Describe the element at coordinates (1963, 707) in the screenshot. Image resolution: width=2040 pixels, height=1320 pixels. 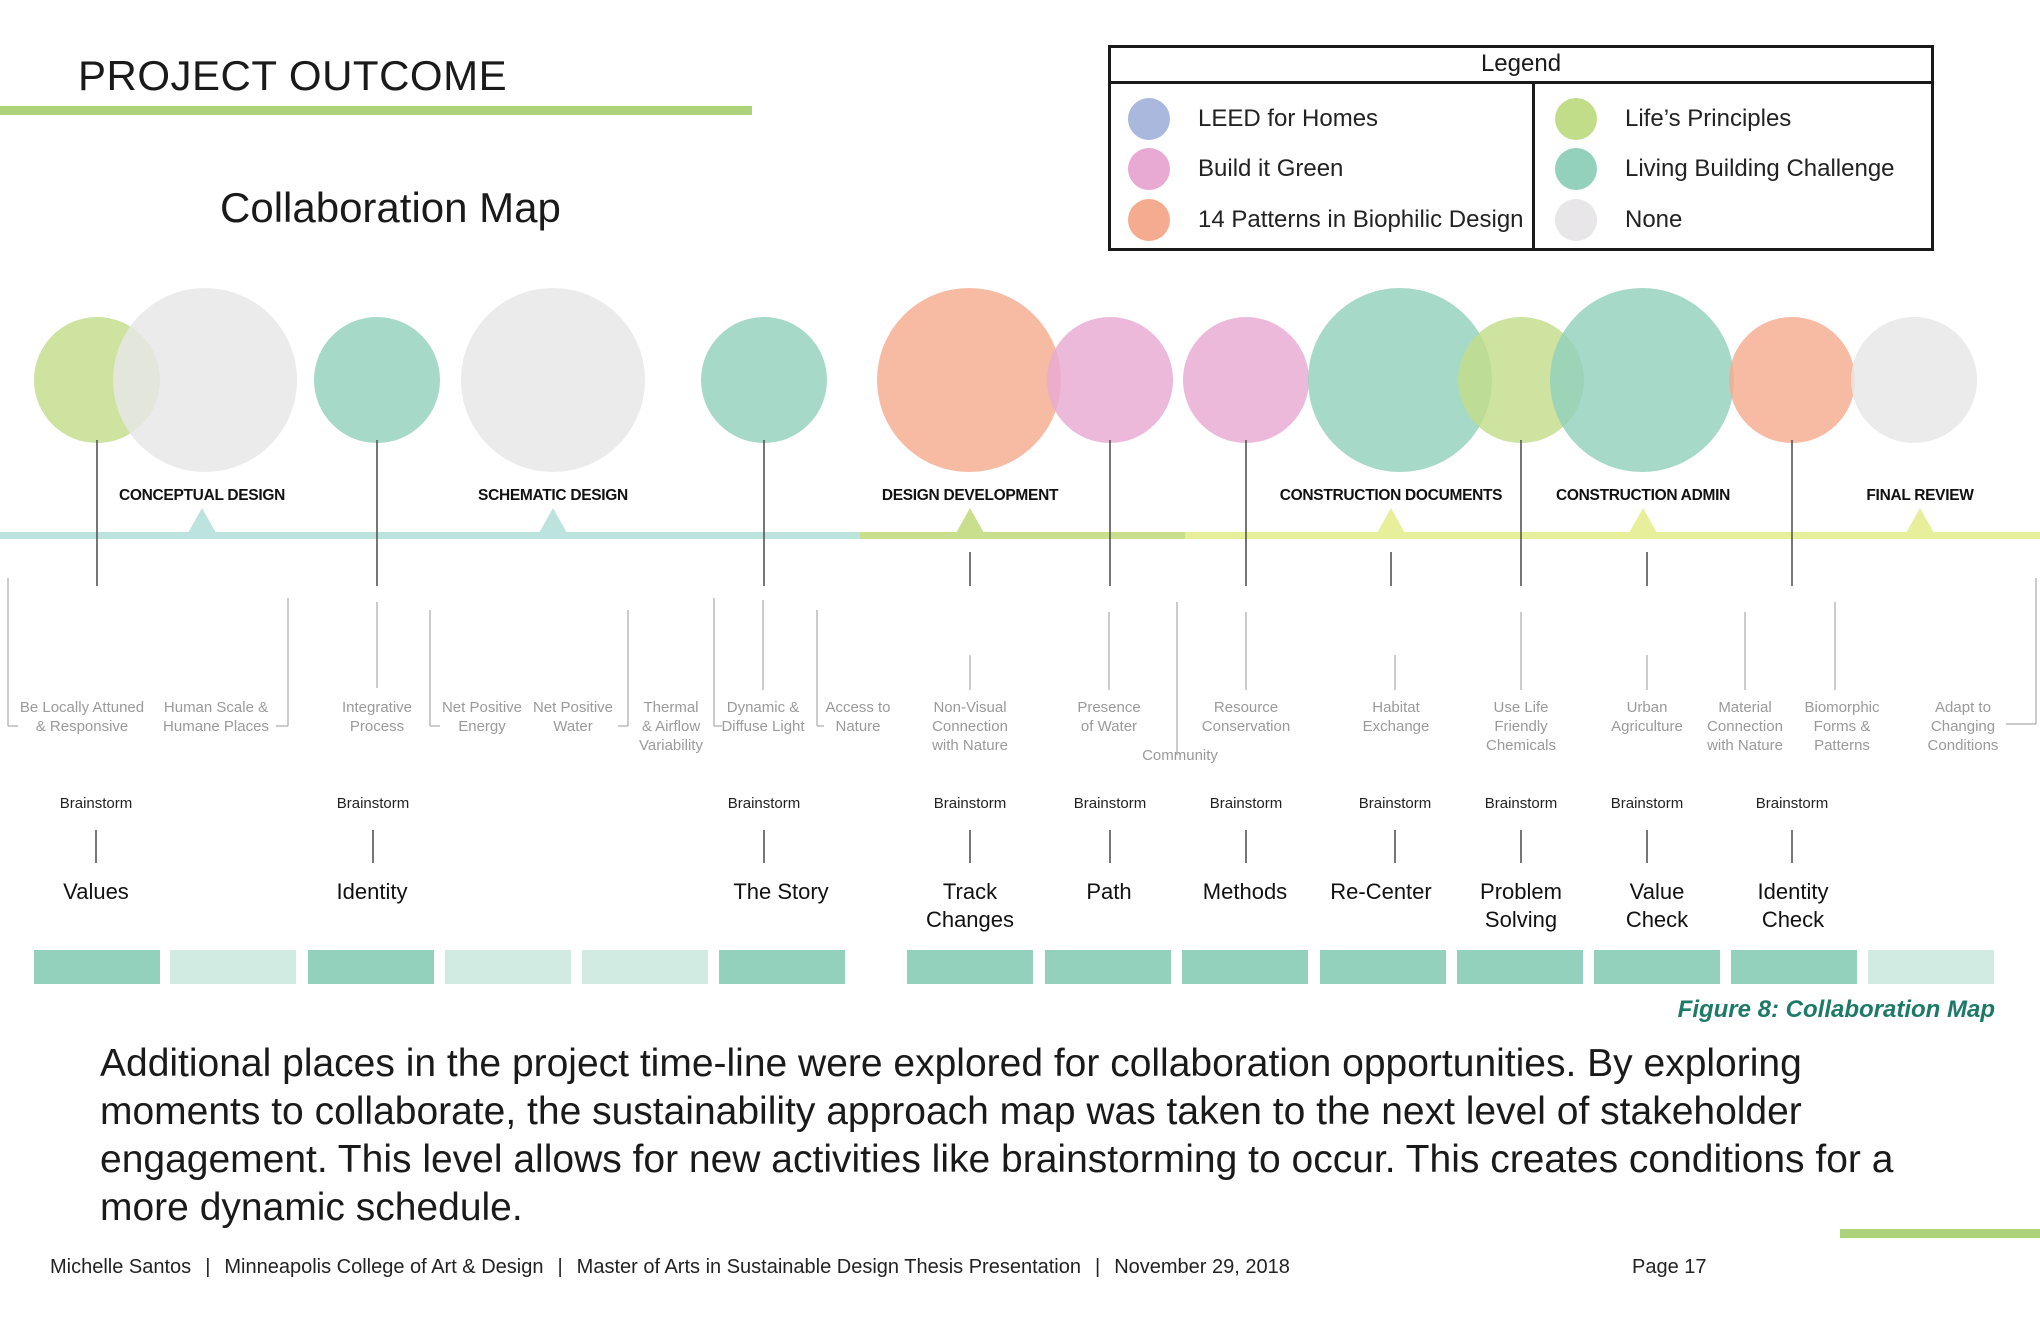
I see `topic-label-line: Adapt to` at that location.